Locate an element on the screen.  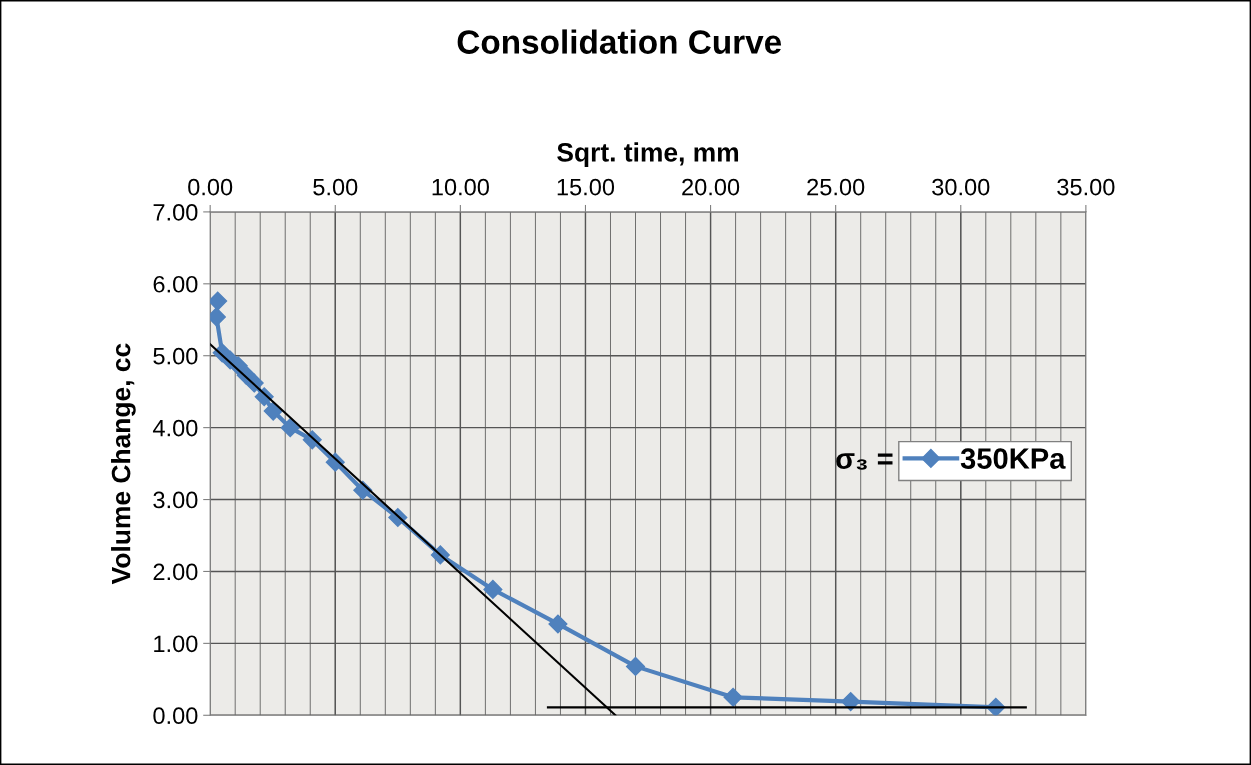
y-tick-label: 3.00 is located at coordinates (175, 500).